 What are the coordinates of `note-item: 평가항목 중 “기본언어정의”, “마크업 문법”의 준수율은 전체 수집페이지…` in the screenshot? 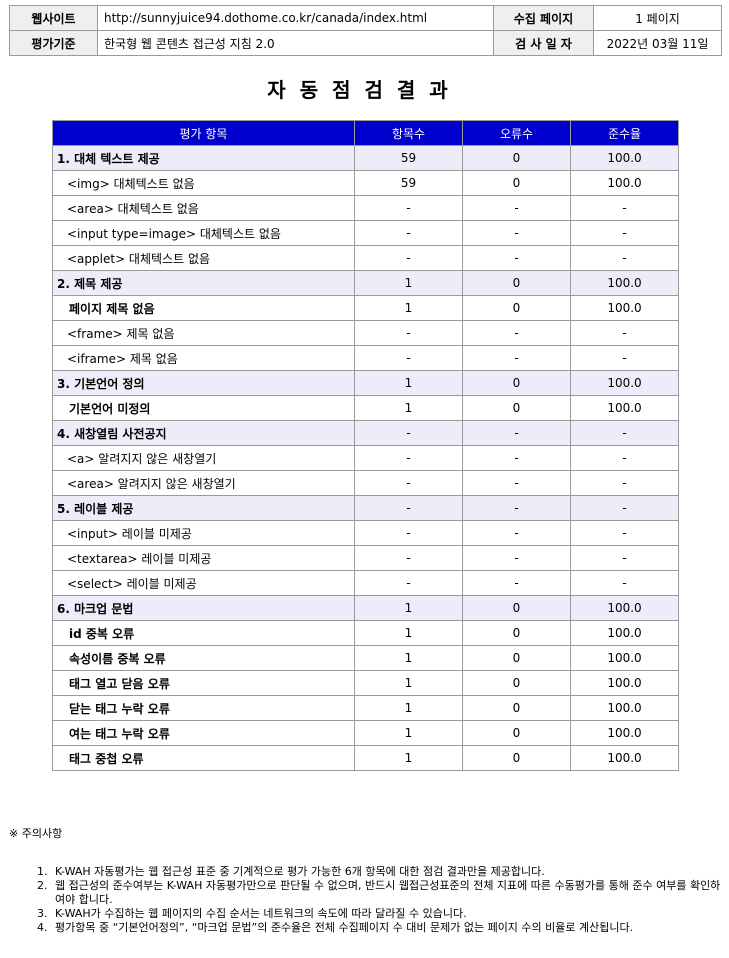 It's located at (386, 928).